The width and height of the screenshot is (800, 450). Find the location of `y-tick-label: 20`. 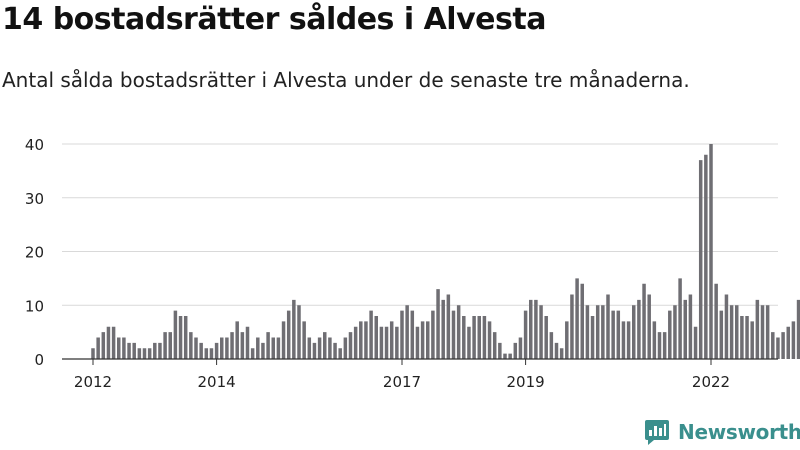

y-tick-label: 20 is located at coordinates (34, 253).